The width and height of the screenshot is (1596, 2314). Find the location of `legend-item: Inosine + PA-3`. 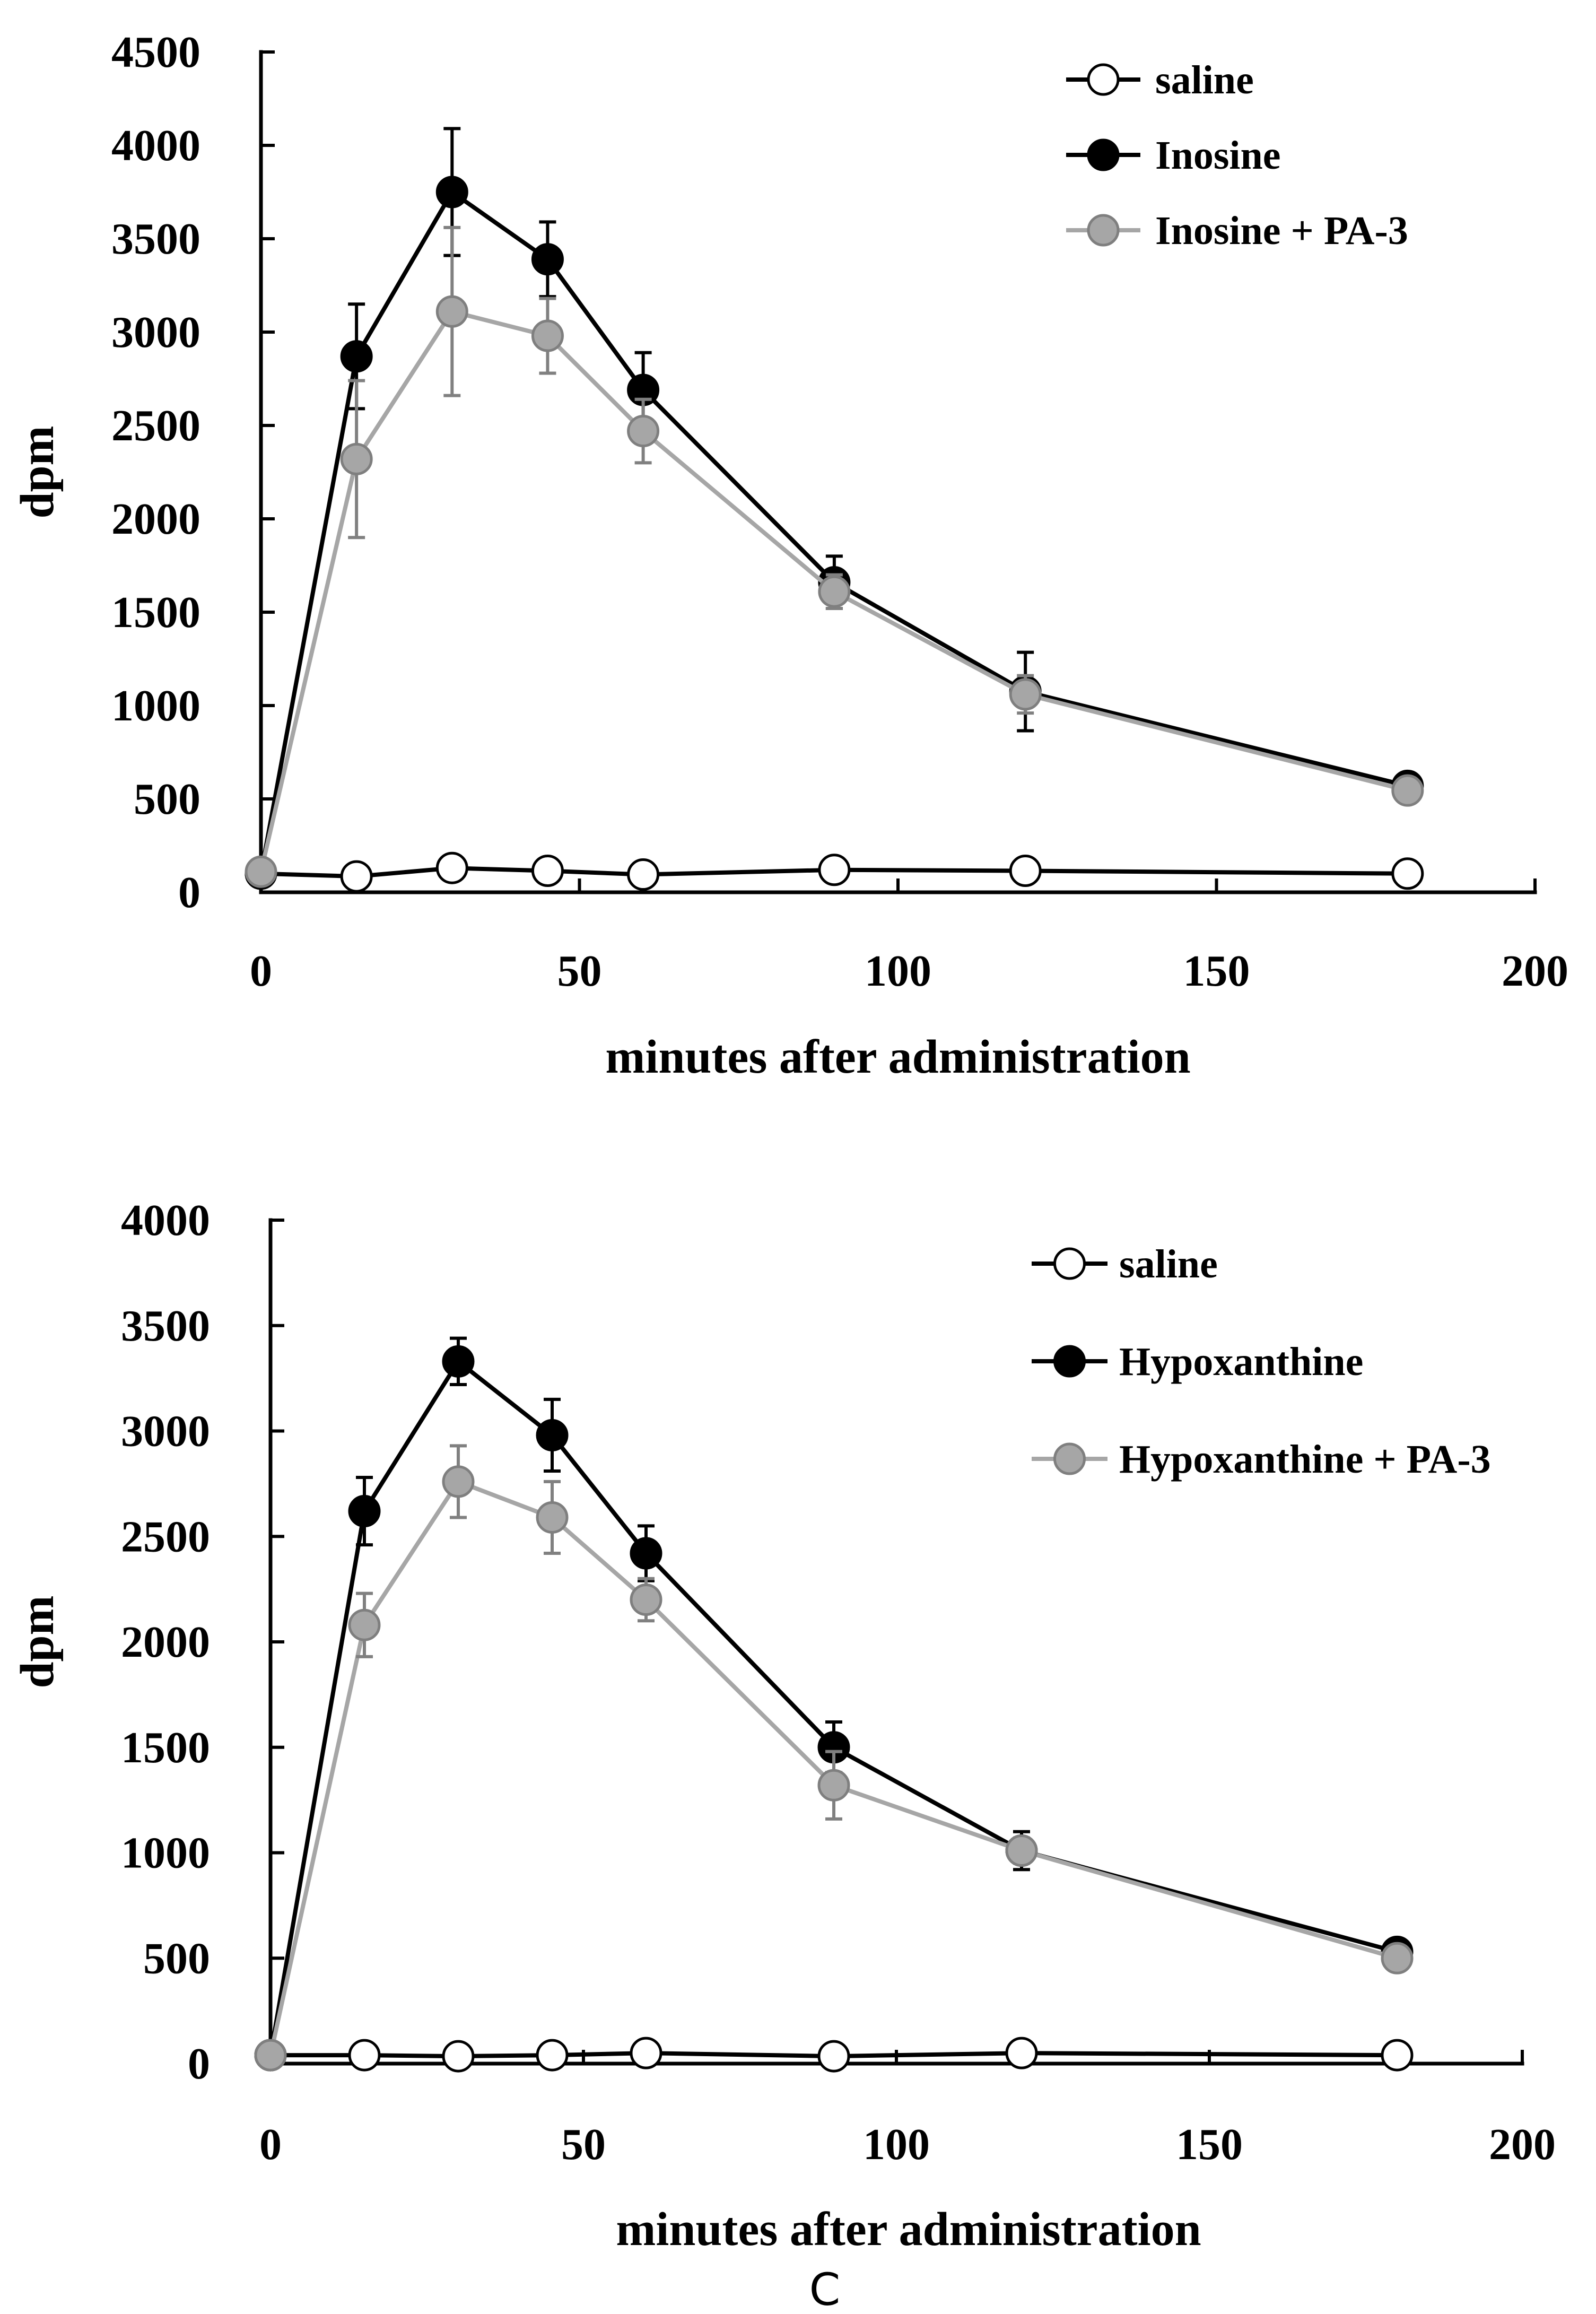

legend-item: Inosine + PA-3 is located at coordinates (1237, 230).